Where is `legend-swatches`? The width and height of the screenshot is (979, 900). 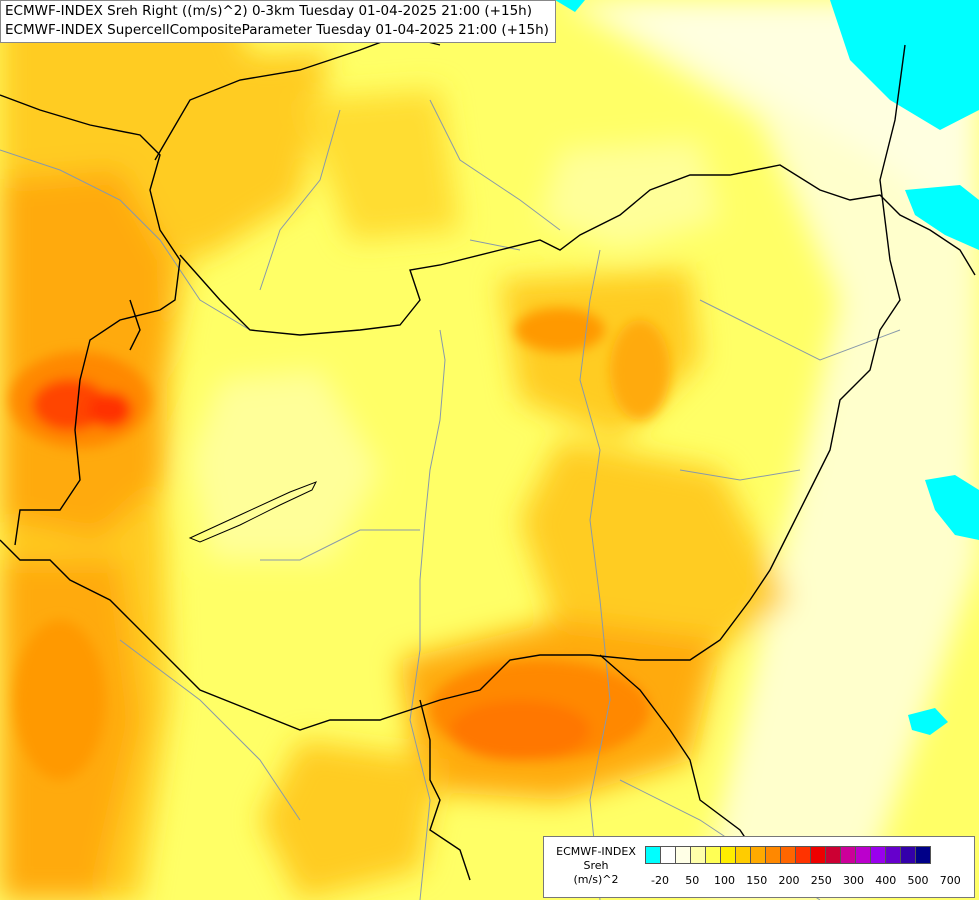 legend-swatches is located at coordinates (788, 855).